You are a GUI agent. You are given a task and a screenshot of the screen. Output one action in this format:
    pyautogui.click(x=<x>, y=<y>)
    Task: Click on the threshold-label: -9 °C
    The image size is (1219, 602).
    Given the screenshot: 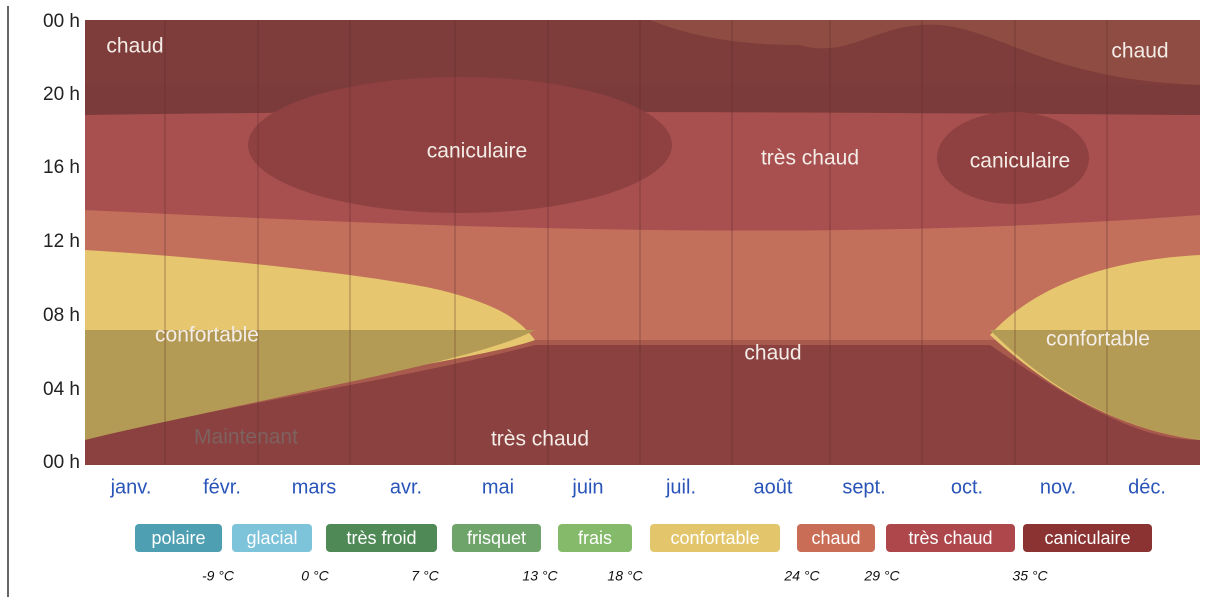 What is the action you would take?
    pyautogui.click(x=218, y=576)
    